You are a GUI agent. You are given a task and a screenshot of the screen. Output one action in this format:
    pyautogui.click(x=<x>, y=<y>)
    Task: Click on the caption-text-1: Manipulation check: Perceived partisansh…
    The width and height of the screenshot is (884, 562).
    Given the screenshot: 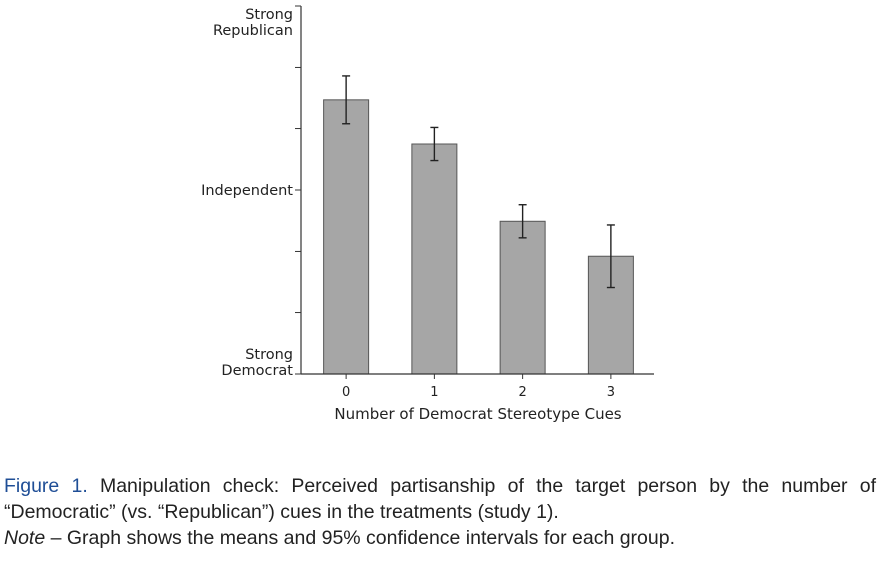 What is the action you would take?
    pyautogui.click(x=488, y=486)
    